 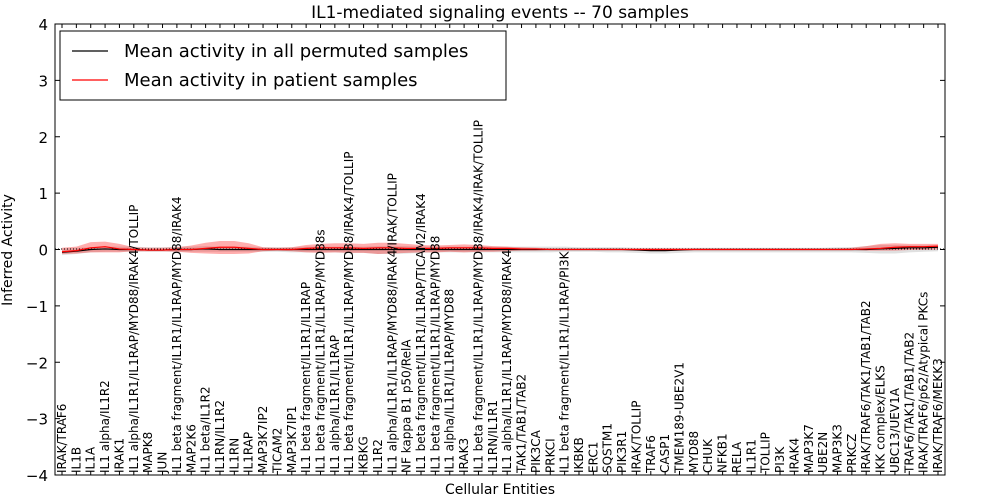 What do you see at coordinates (565, 361) in the screenshot?
I see `x-tick-label: IL1 beta fragment/IL1R1/IL1RAP/PI3K` at bounding box center [565, 361].